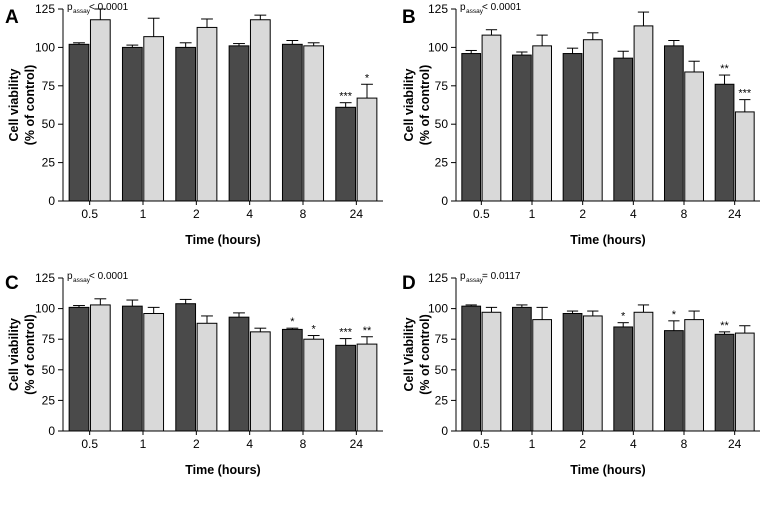 The image size is (768, 517). What do you see at coordinates (409, 283) in the screenshot?
I see `panel-letter: D` at bounding box center [409, 283].